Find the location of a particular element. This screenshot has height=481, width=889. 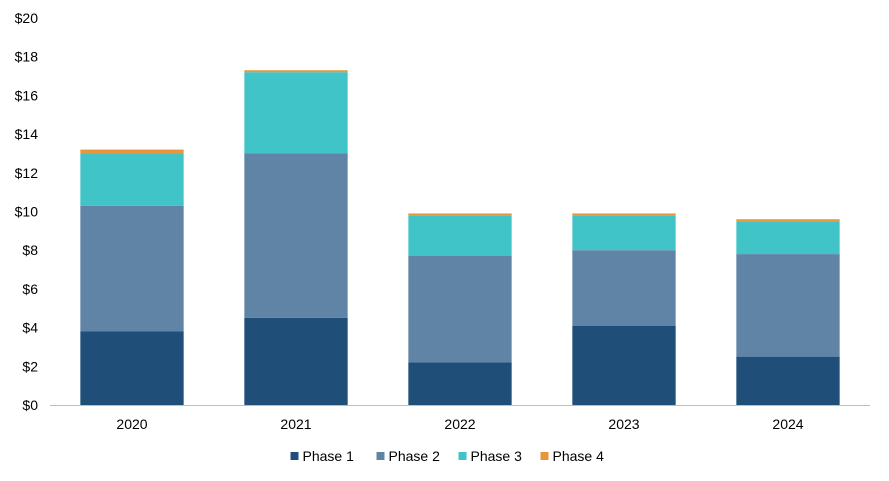

x-axis: 2020 2021 2022 2023 2024 is located at coordinates (459, 424).